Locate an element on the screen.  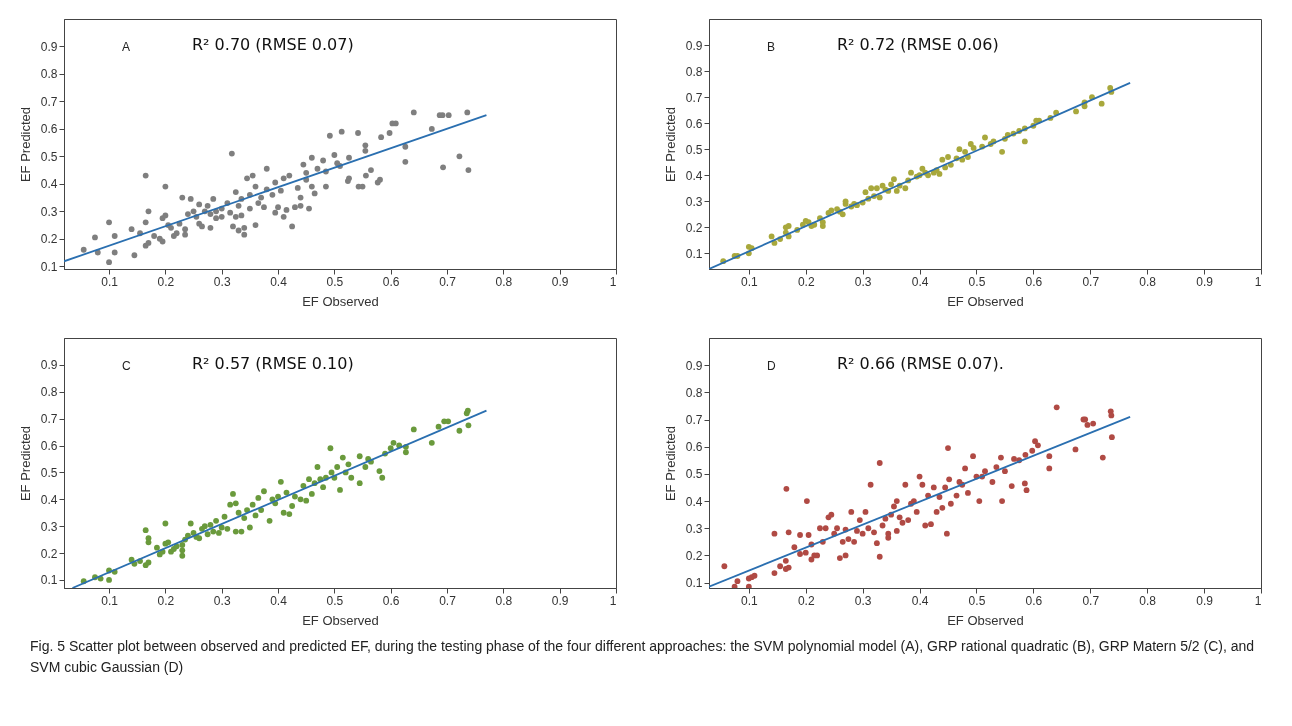
annotation: R² 0.72 (RMSE 0.06) is located at coordinates (918, 44).